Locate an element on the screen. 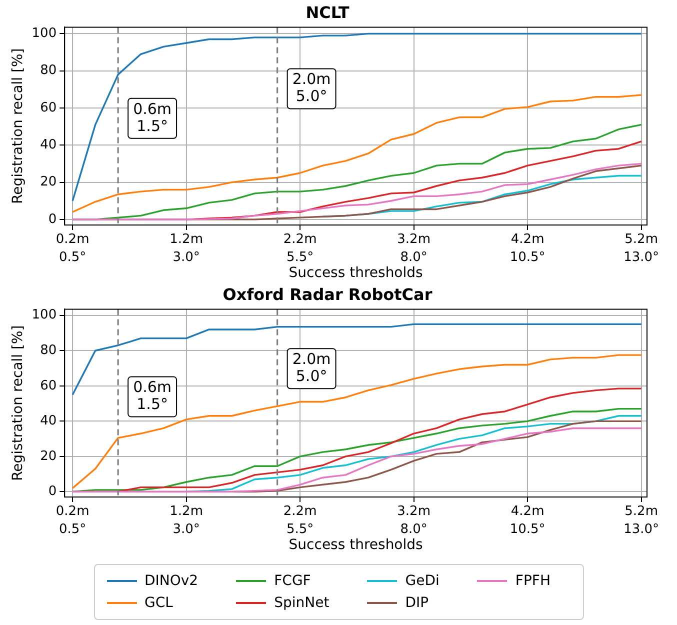 The image size is (677, 625). chart-title: Oxford Radar RobotCar is located at coordinates (327, 294).